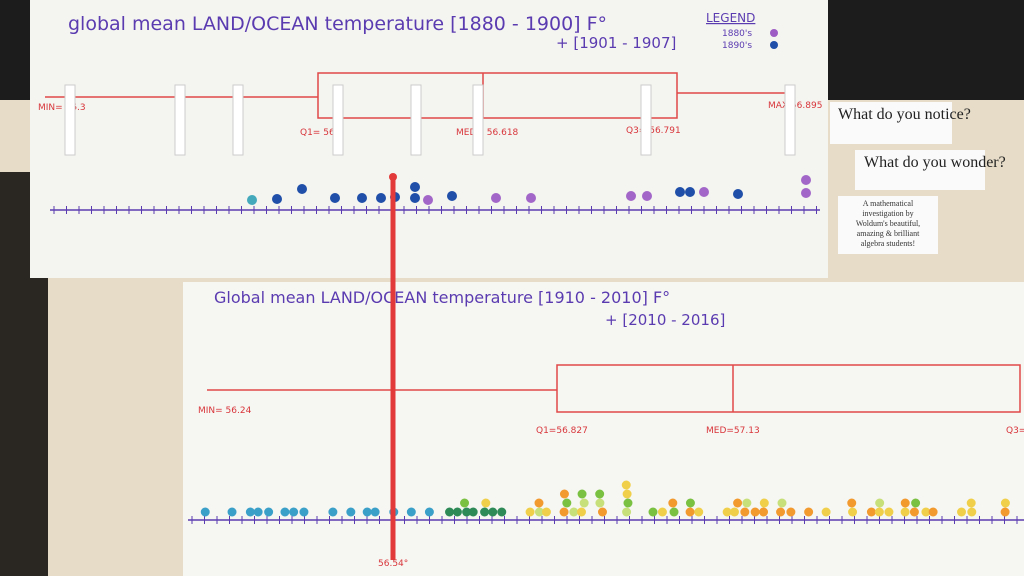  I want to click on note-line: Woldum's beautiful,, so click(888, 223).